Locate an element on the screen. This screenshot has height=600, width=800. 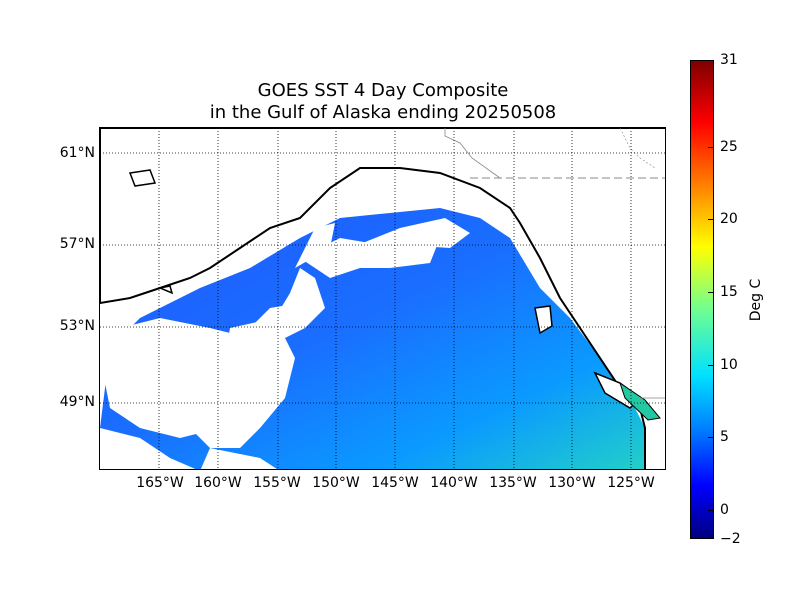
colorbar-tick-10: 10 is located at coordinates (729, 365).